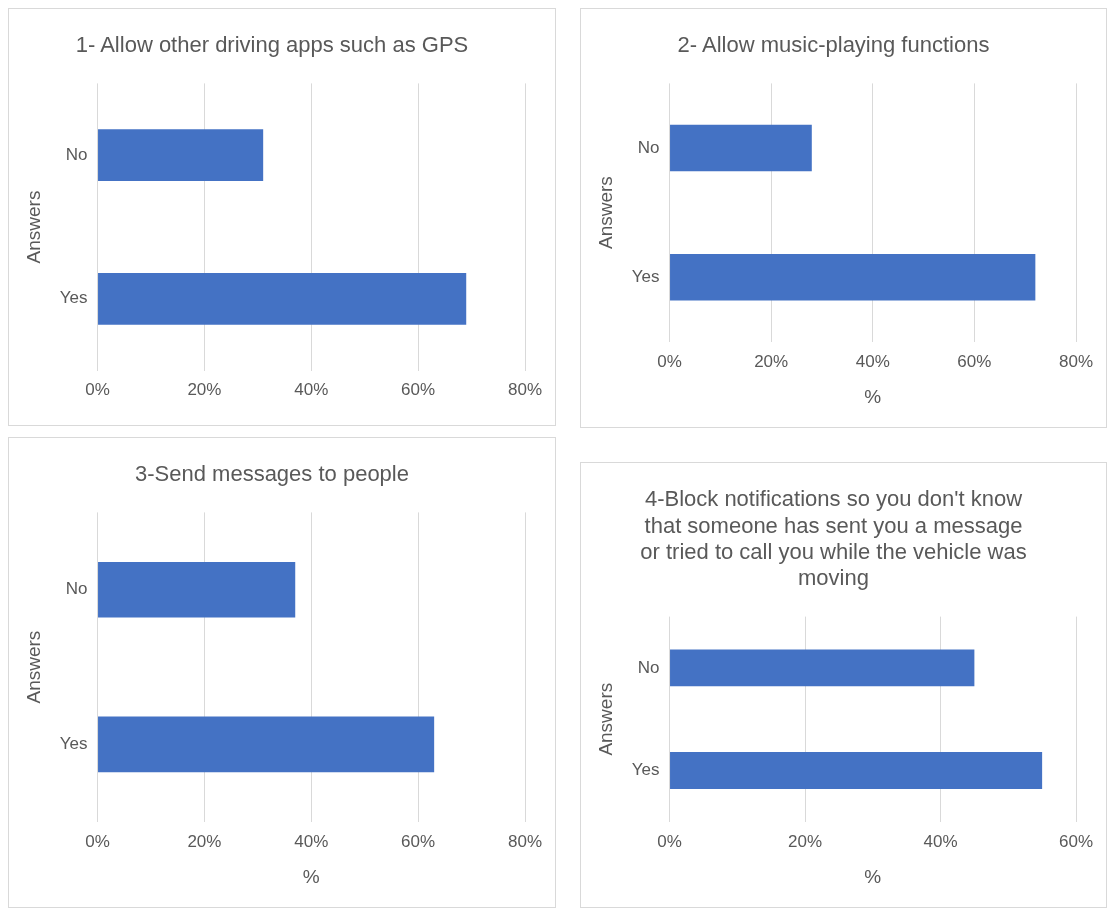 The width and height of the screenshot is (1107, 908). What do you see at coordinates (833, 45) in the screenshot?
I see `chart-title: 2- Allow music-playing functions` at bounding box center [833, 45].